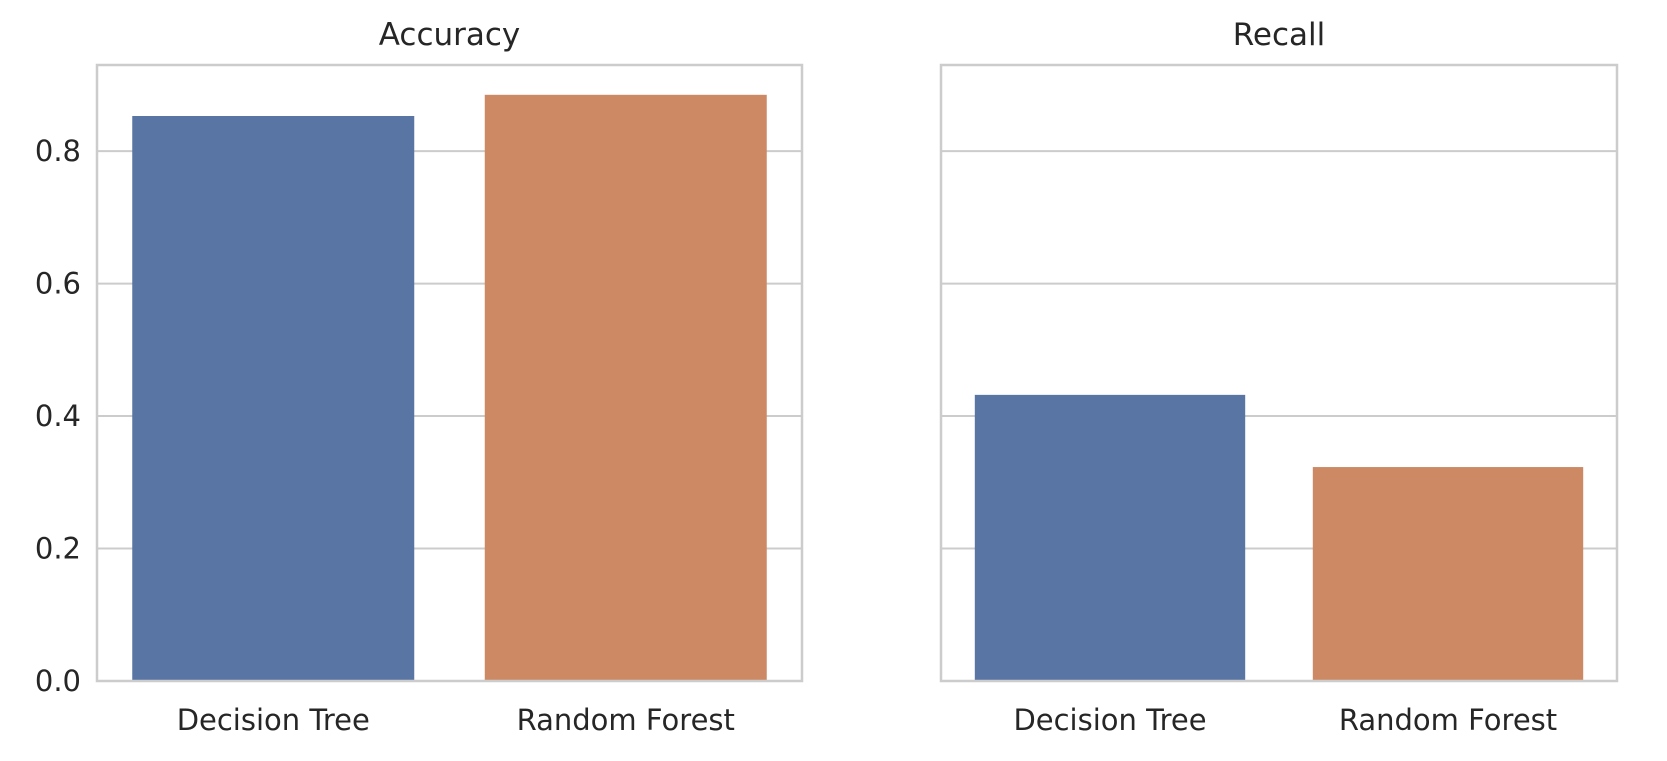  What do you see at coordinates (58, 681) in the screenshot?
I see `y-tick-label: 0.0` at bounding box center [58, 681].